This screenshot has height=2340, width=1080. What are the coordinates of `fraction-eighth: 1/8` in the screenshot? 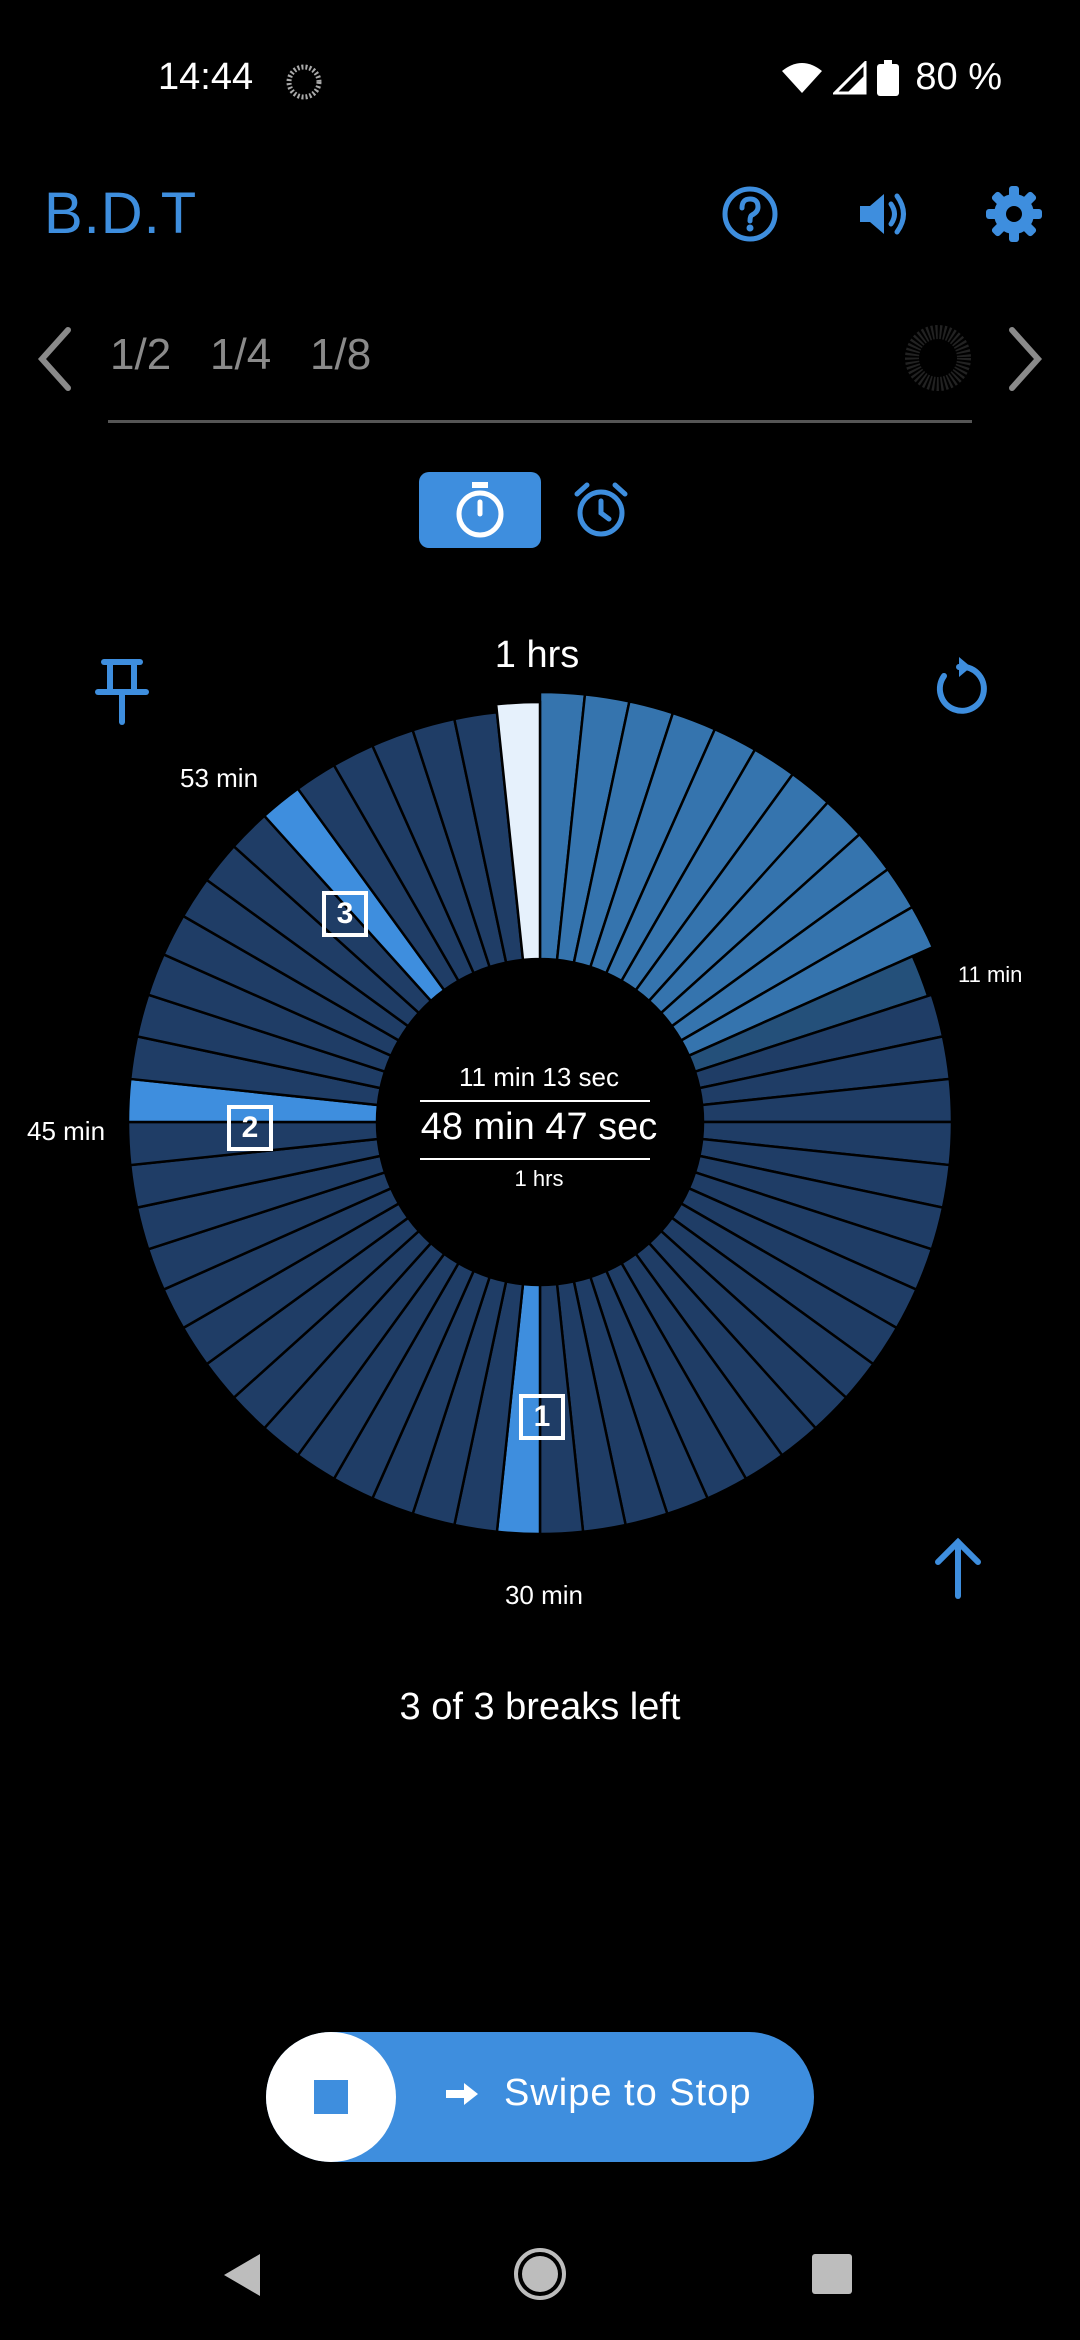 It's located at (341, 354).